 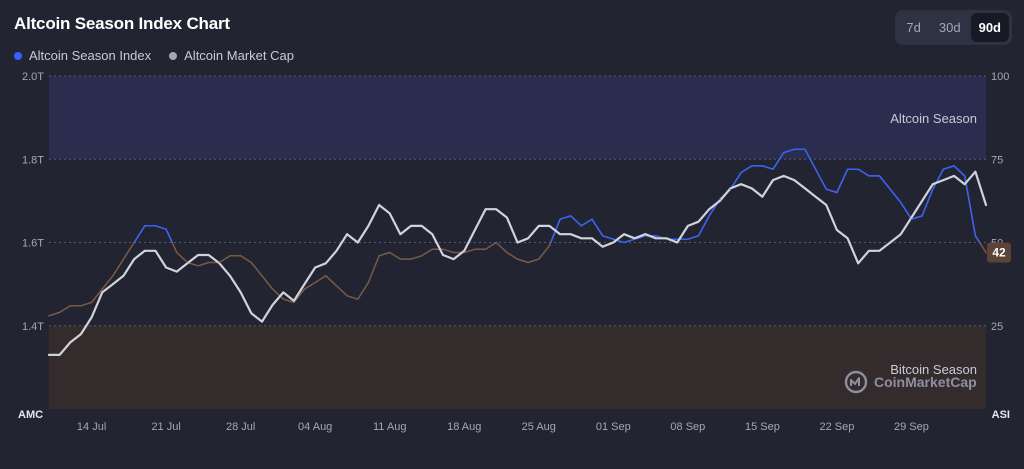 What do you see at coordinates (82, 55) in the screenshot?
I see `legend-item-index: Altcoin Season Index` at bounding box center [82, 55].